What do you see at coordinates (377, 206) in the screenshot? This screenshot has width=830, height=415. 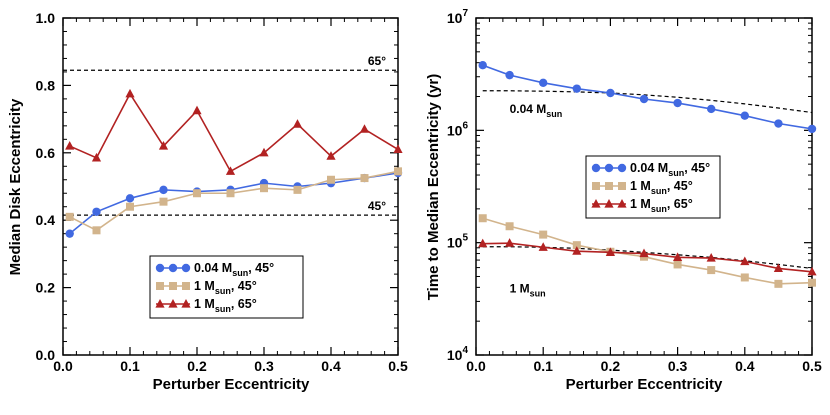 I see `left-reference-label: 45°` at bounding box center [377, 206].